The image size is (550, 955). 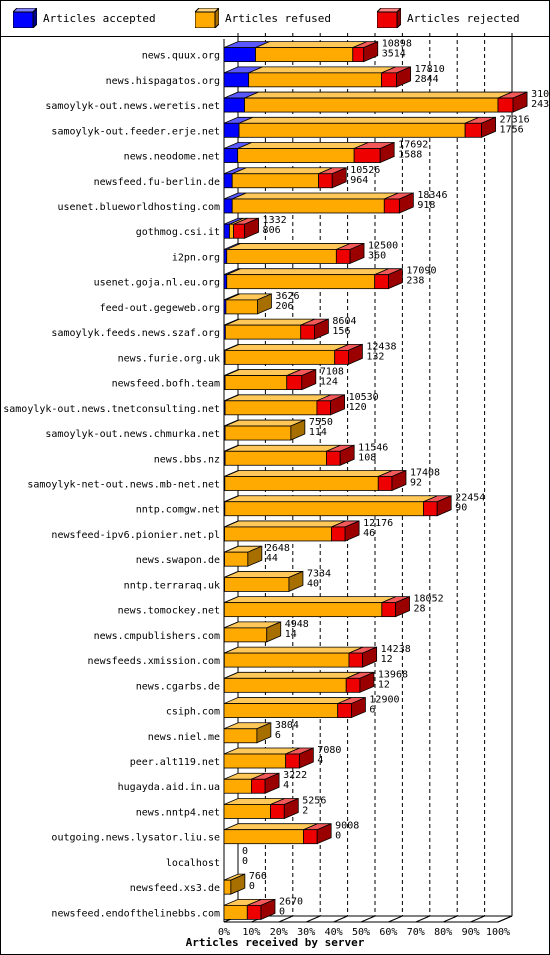 What do you see at coordinates (84, 18) in the screenshot?
I see `legend-accepted: Articles accepted` at bounding box center [84, 18].